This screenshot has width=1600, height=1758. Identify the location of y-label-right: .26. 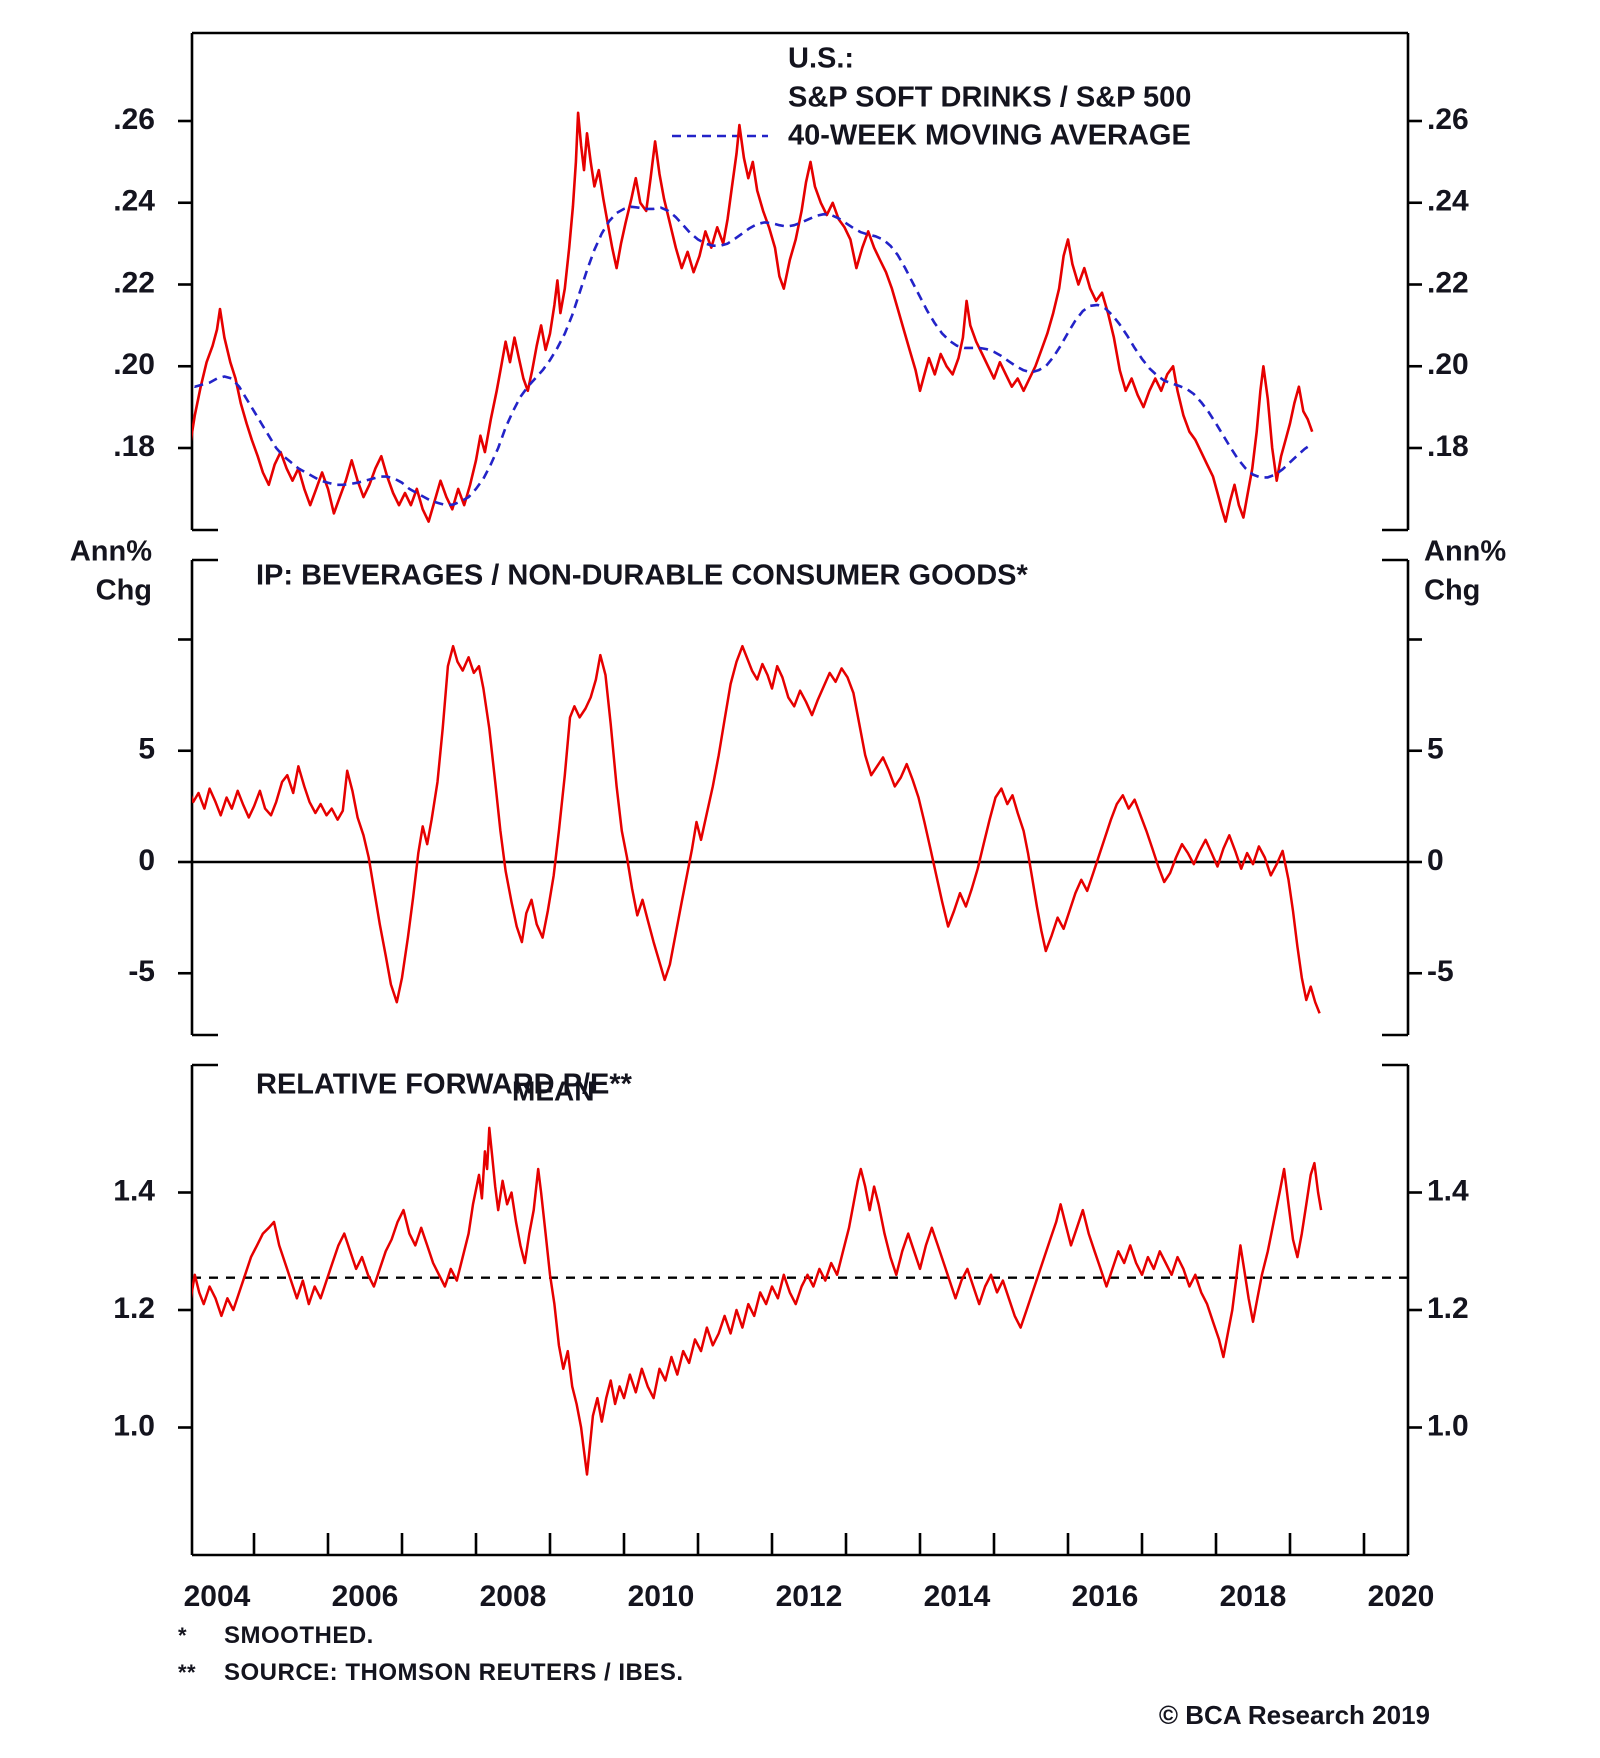
(1448, 119).